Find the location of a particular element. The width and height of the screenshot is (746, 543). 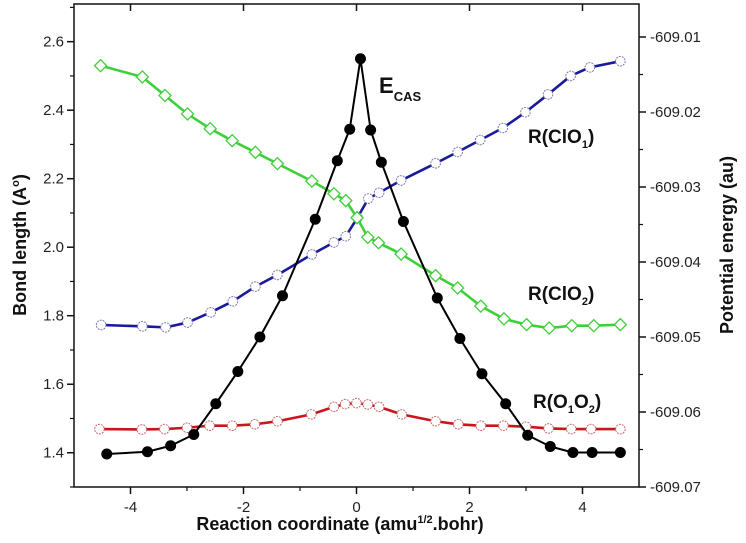

y2-tick-label: -609.07 is located at coordinates (675, 487).